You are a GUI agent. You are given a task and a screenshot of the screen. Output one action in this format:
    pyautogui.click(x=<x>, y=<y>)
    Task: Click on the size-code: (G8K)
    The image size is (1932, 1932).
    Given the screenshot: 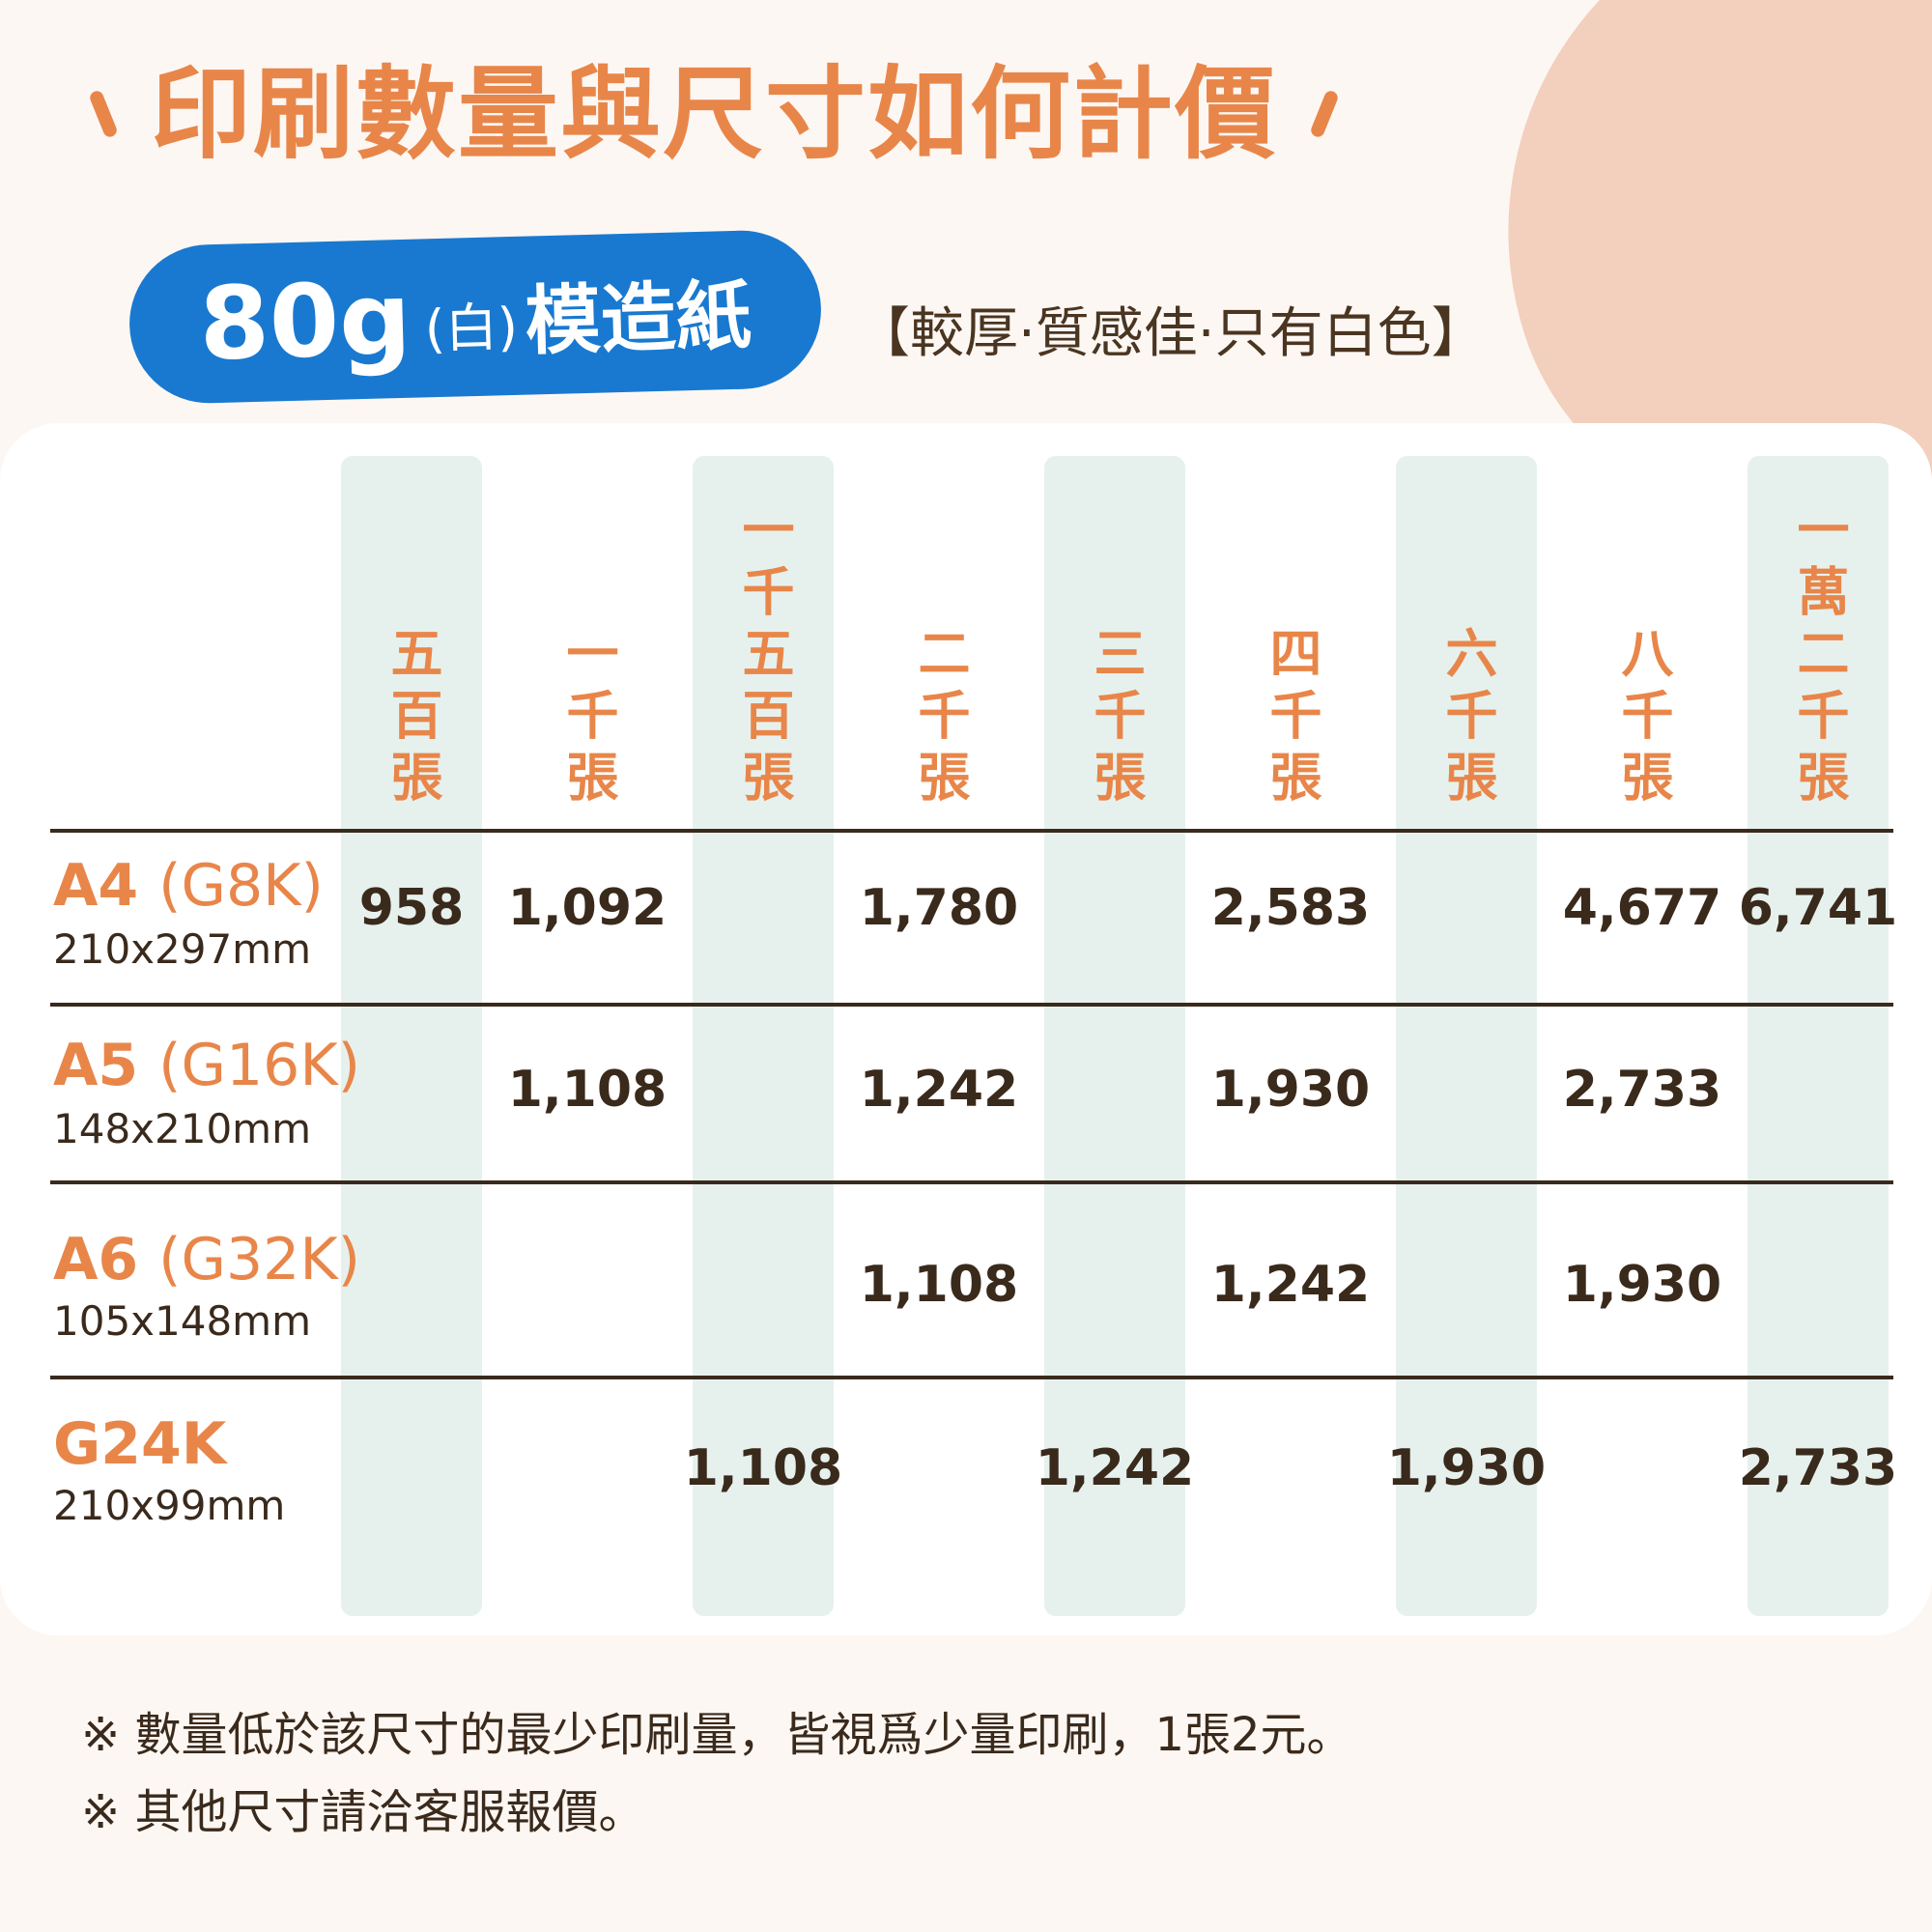 What is the action you would take?
    pyautogui.click(x=241, y=886)
    